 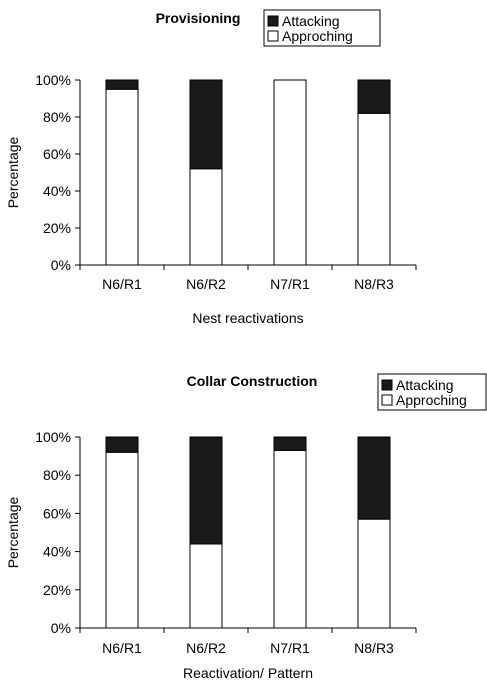 I want to click on chart-title: Collar Construction, so click(x=252, y=381).